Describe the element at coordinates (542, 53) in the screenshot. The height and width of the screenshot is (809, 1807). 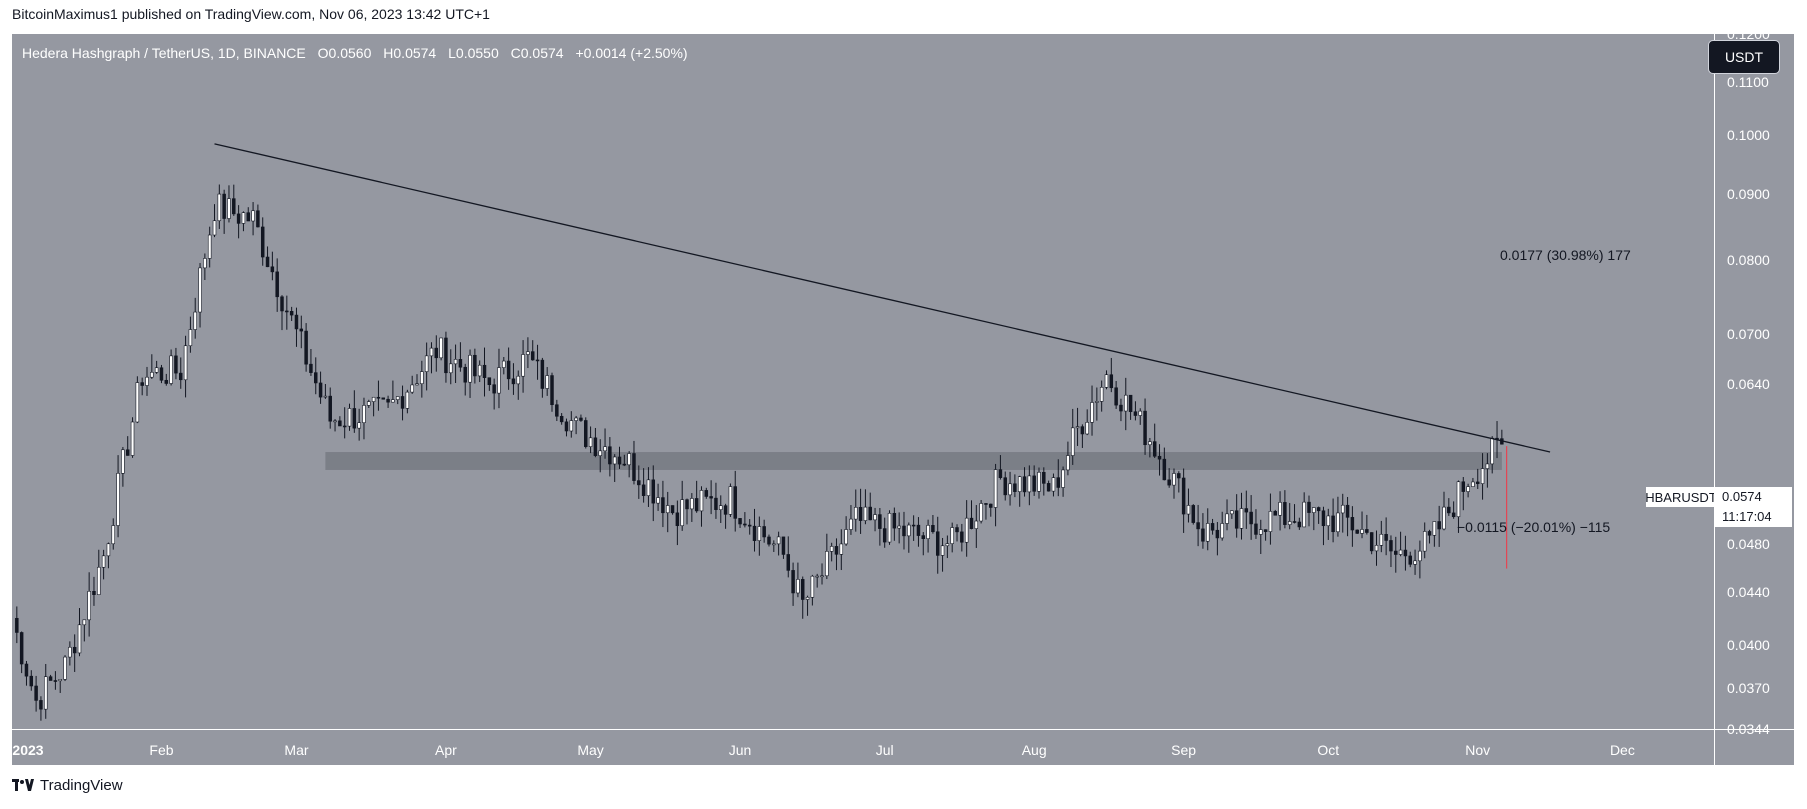
I see `legend-close: 0.0574` at that location.